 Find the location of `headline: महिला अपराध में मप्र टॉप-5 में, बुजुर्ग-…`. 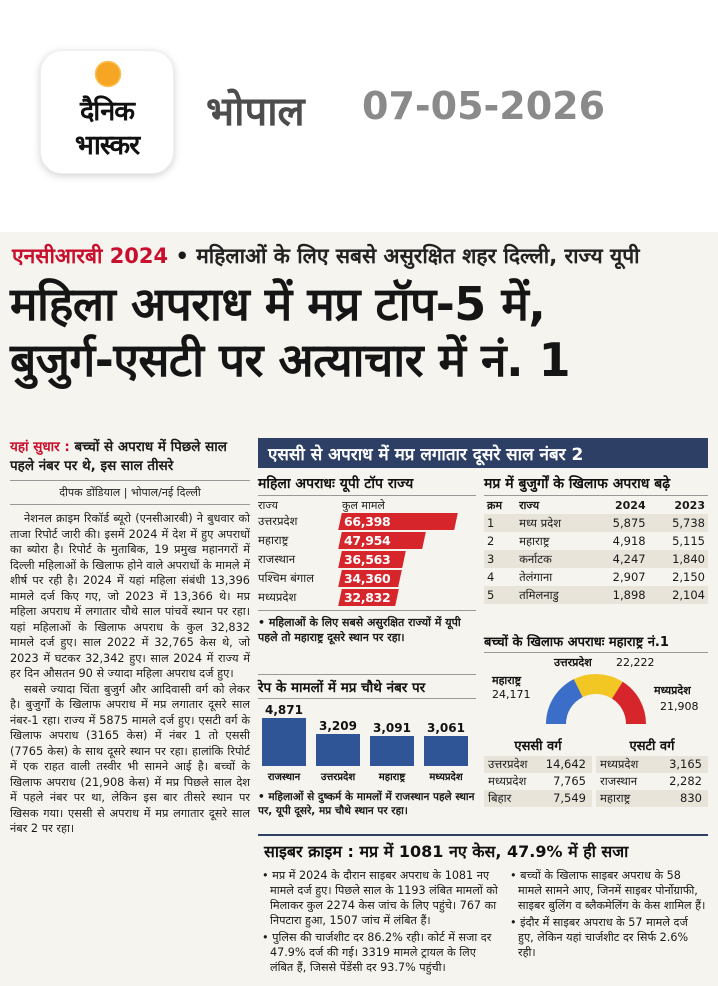

headline: महिला अपराध में मप्र टॉप-5 में, बुजुर्ग-… is located at coordinates (360, 332).